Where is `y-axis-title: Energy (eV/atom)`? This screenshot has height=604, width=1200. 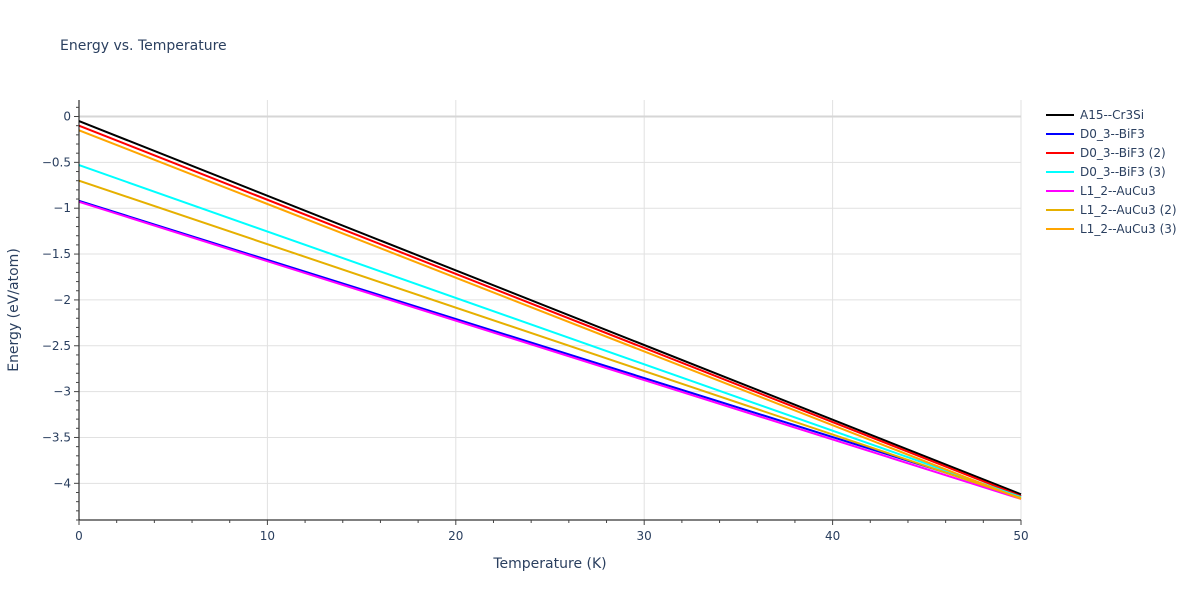
y-axis-title: Energy (eV/atom) is located at coordinates (14, 310).